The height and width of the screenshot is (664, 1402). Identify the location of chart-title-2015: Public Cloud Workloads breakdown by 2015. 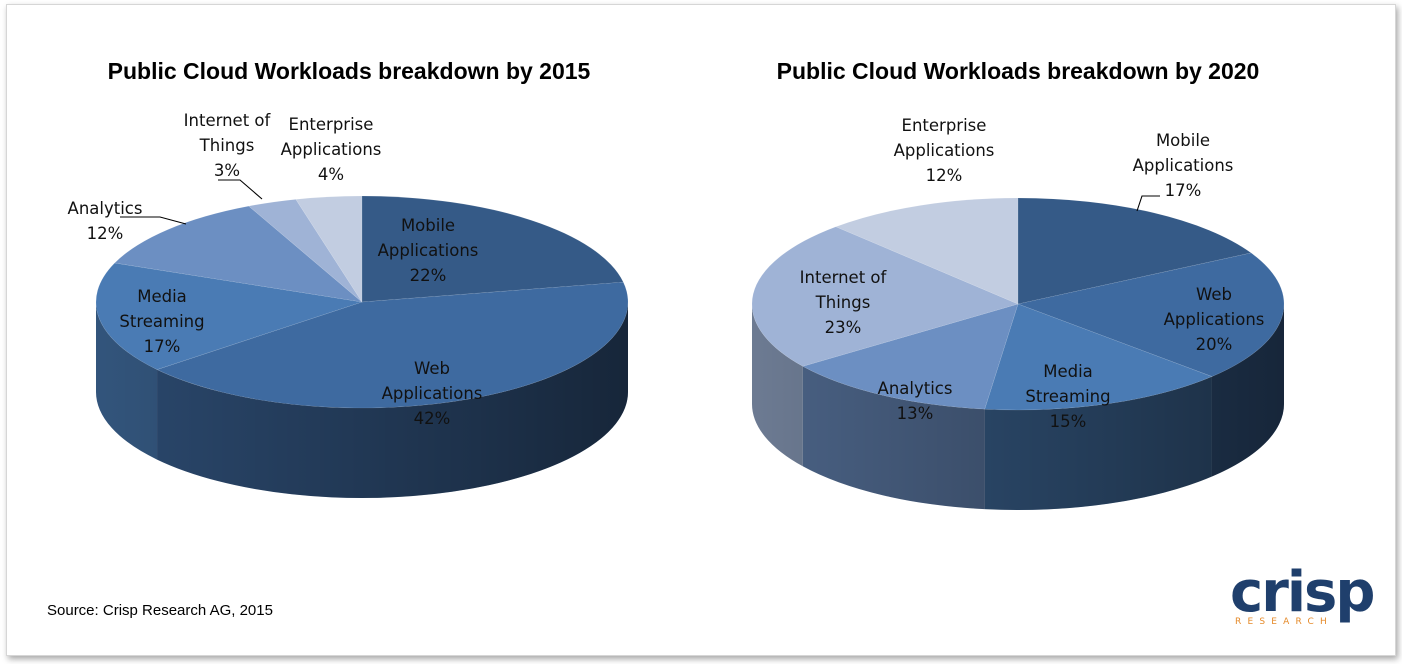
(349, 71).